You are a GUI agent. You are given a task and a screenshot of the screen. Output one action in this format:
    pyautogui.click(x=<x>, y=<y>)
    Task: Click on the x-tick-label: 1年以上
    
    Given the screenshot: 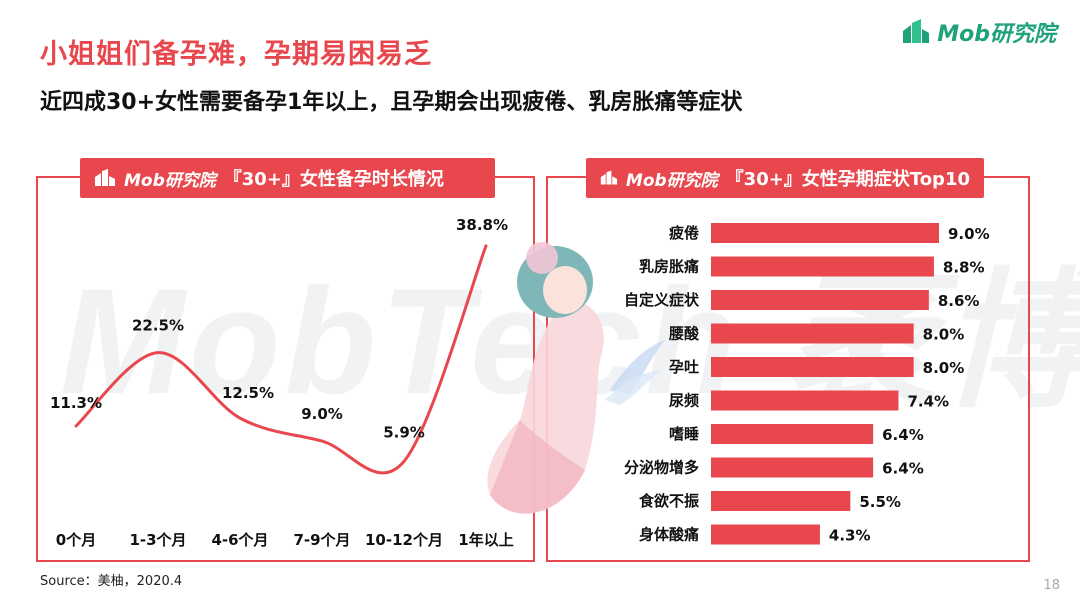 What is the action you would take?
    pyautogui.click(x=485, y=540)
    